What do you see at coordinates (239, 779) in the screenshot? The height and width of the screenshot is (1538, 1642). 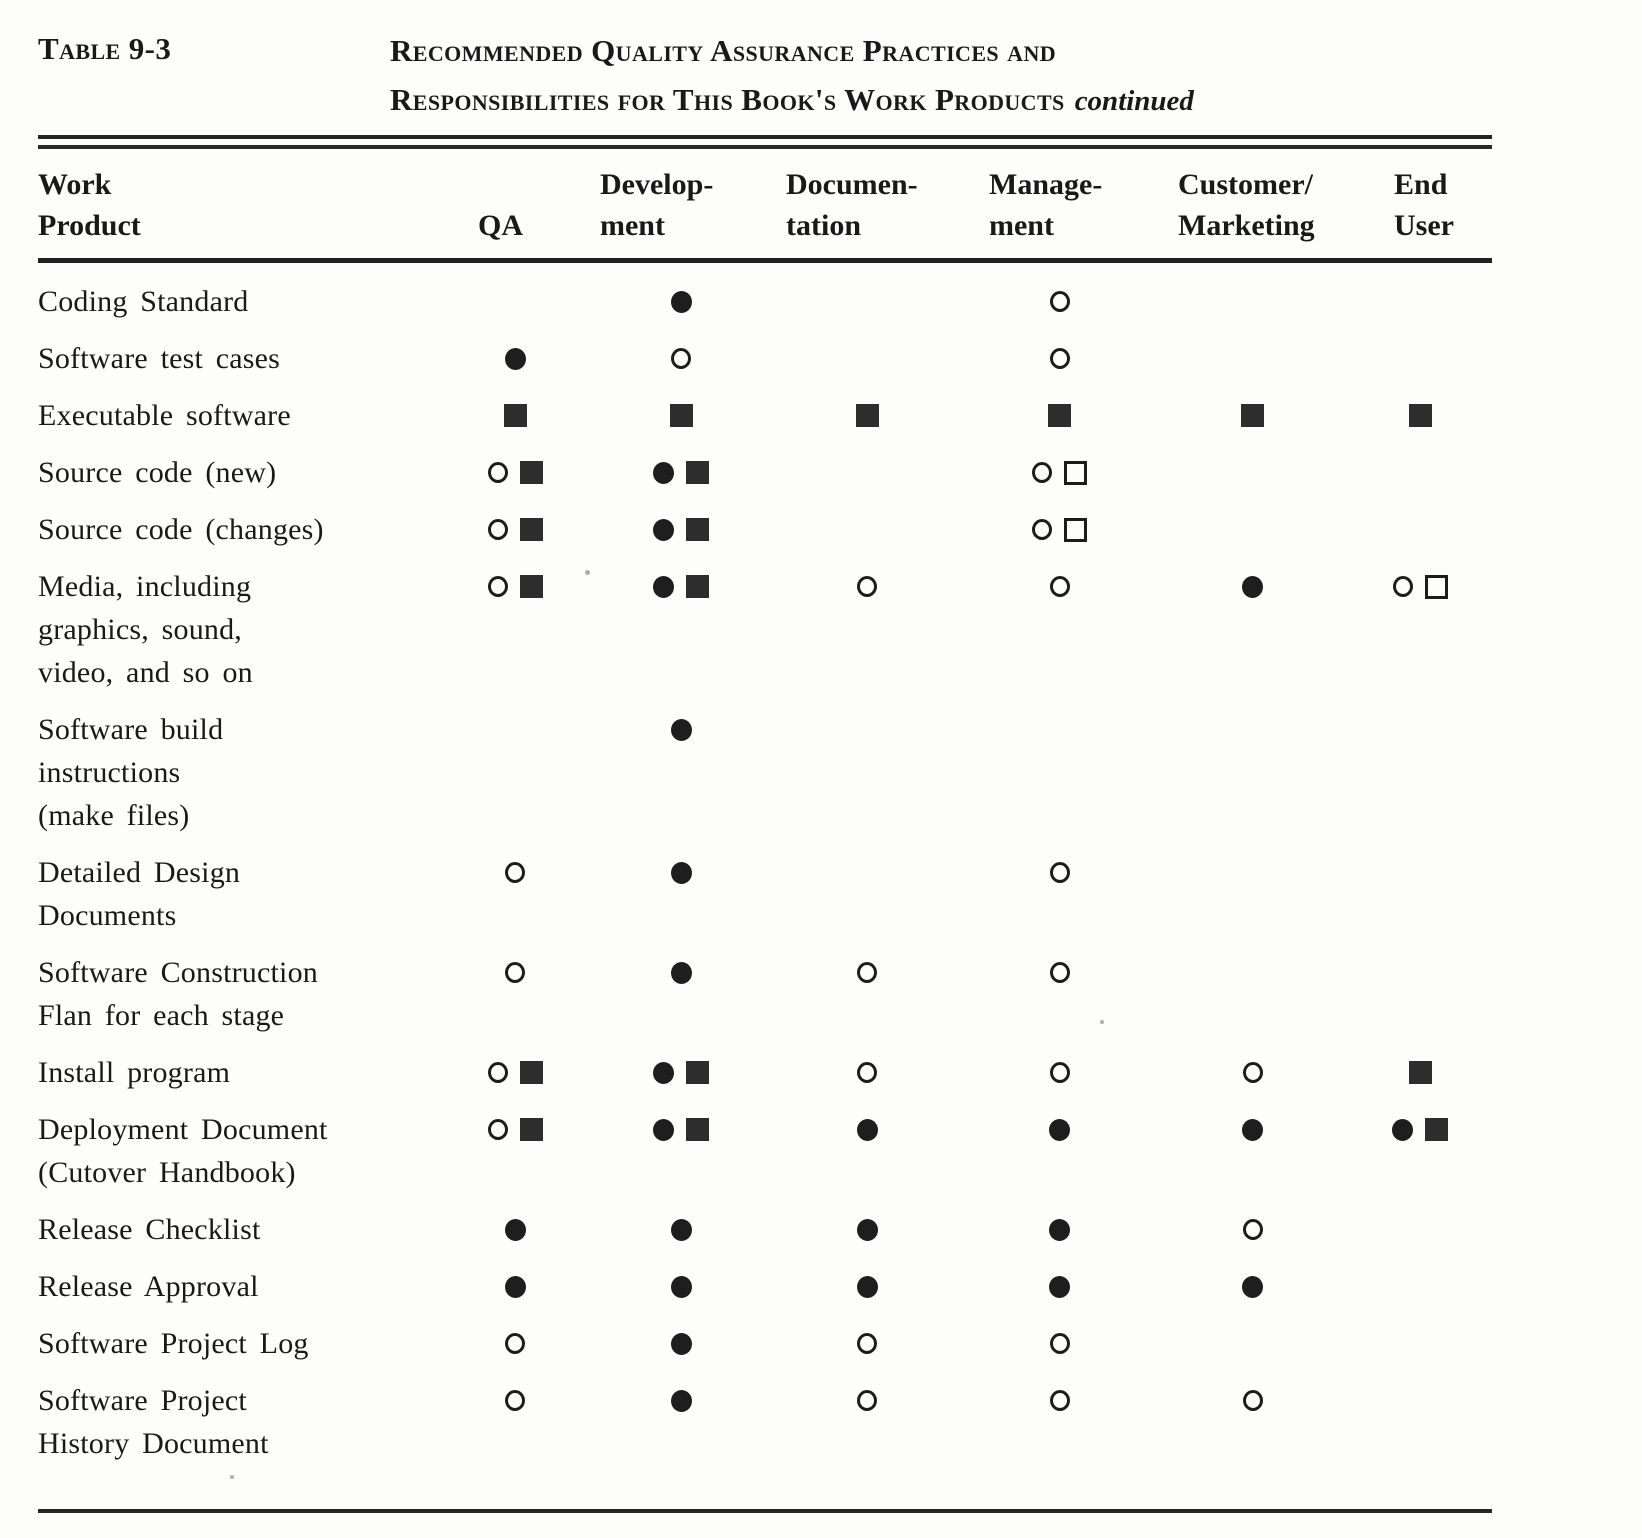 I see `row-label: Software build instructions (make files)` at bounding box center [239, 779].